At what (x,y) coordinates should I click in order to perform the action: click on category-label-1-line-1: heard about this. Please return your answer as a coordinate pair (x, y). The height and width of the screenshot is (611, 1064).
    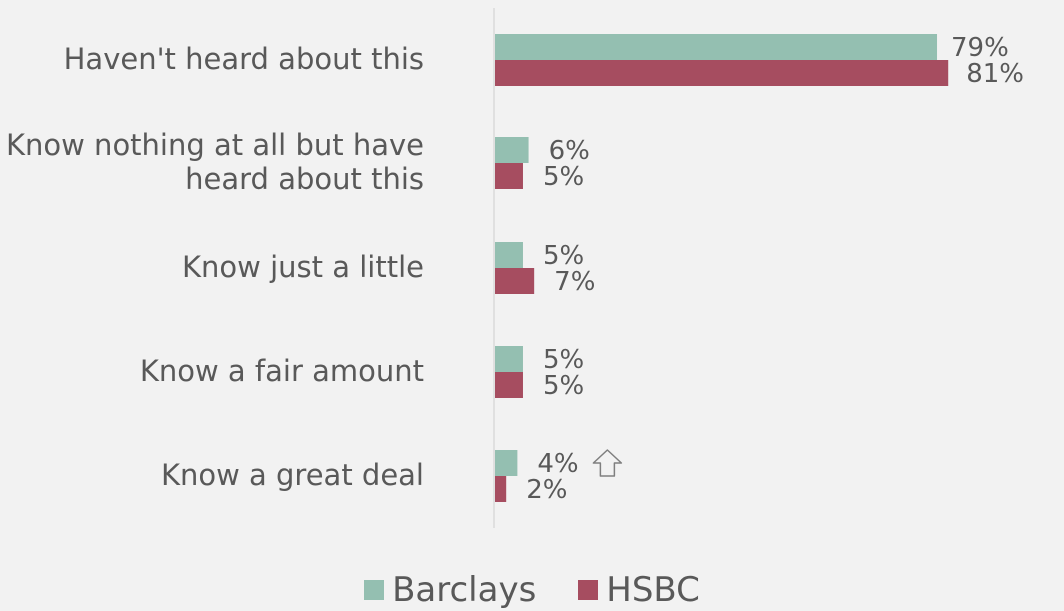
    Looking at the image, I should click on (304, 179).